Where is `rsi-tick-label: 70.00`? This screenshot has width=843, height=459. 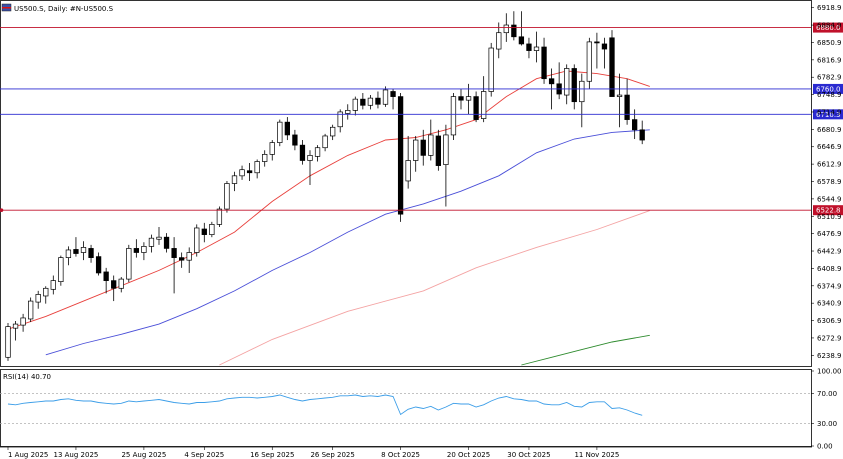
rsi-tick-label: 70.00 is located at coordinates (827, 394).